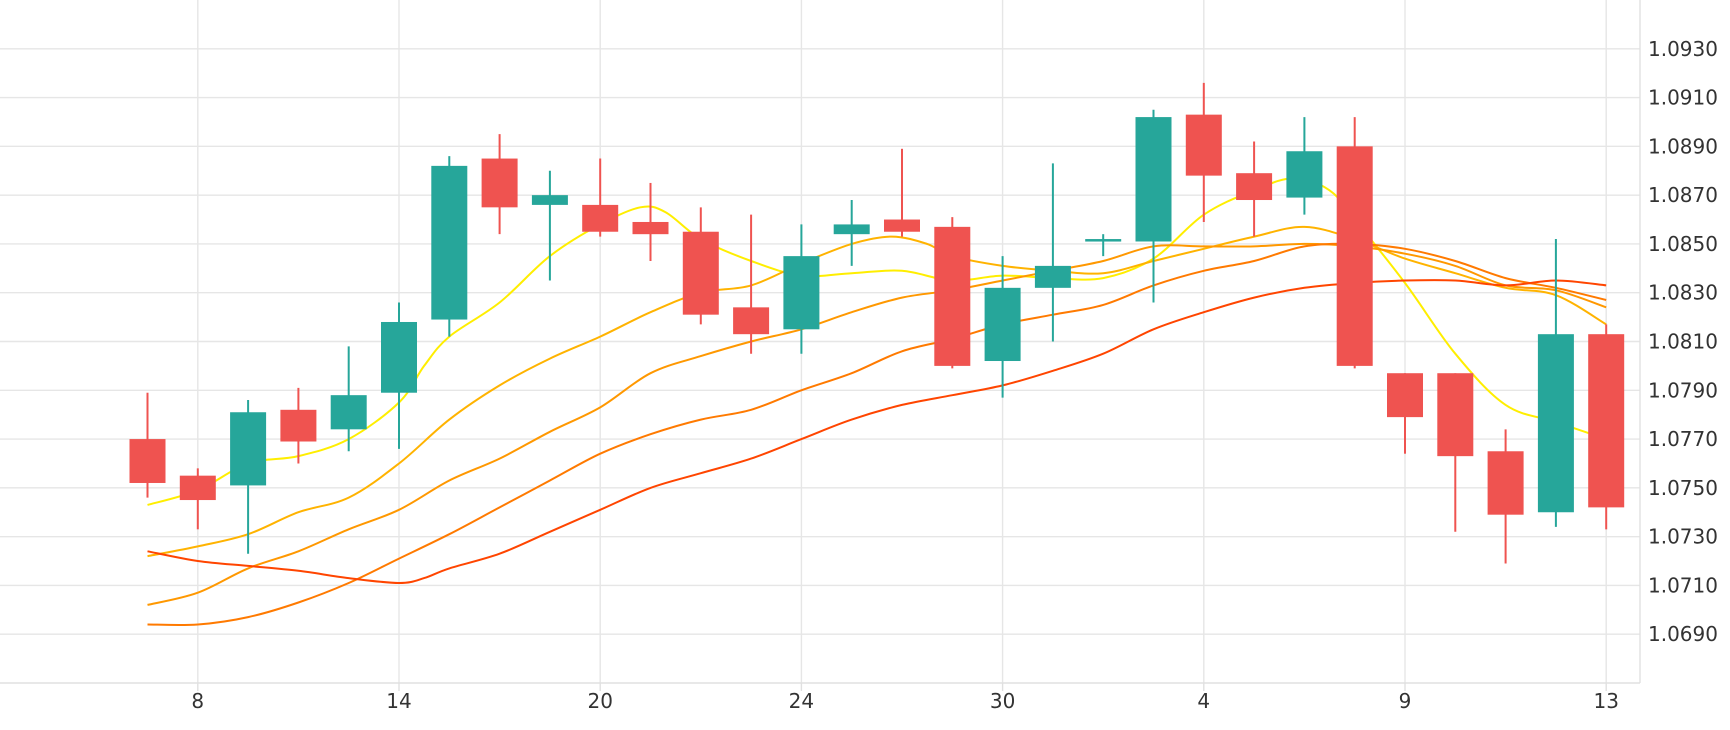  Describe the element at coordinates (1683, 195) in the screenshot. I see `y-tick-label: 1.0870` at that location.